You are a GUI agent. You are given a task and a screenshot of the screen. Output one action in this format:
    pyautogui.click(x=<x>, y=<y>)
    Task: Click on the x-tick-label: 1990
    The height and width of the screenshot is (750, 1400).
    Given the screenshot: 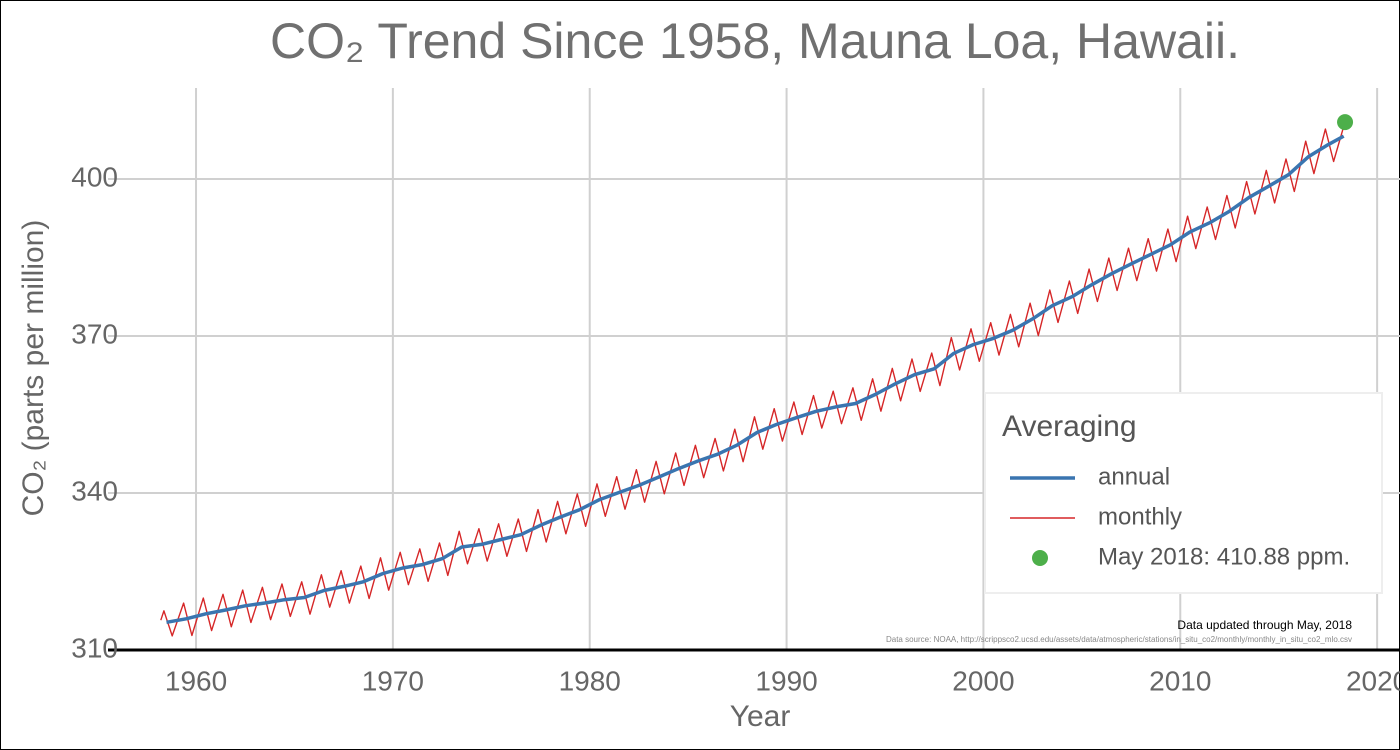 What is the action you would take?
    pyautogui.click(x=786, y=680)
    